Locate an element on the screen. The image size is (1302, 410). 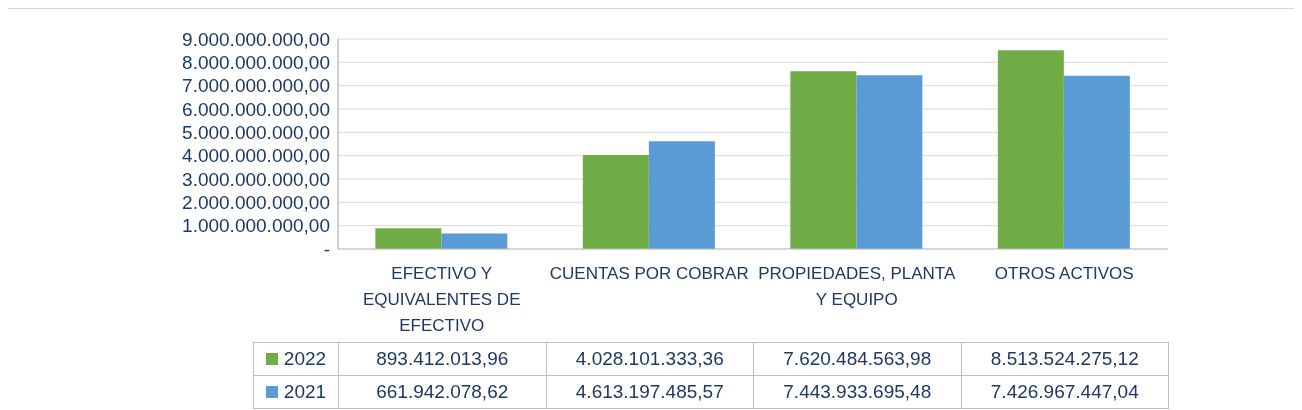
data-label: 4.613.197.485,57 is located at coordinates (650, 392).